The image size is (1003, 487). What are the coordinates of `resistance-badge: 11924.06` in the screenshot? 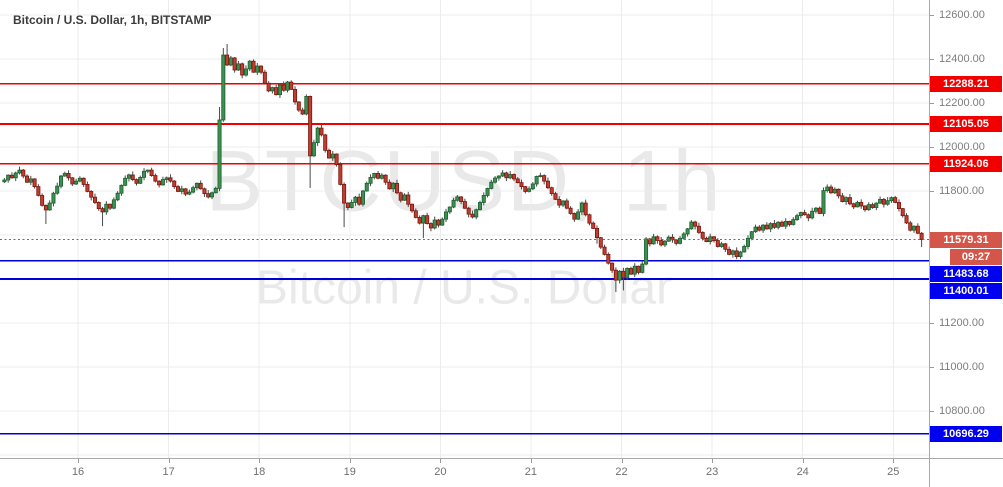 It's located at (966, 163).